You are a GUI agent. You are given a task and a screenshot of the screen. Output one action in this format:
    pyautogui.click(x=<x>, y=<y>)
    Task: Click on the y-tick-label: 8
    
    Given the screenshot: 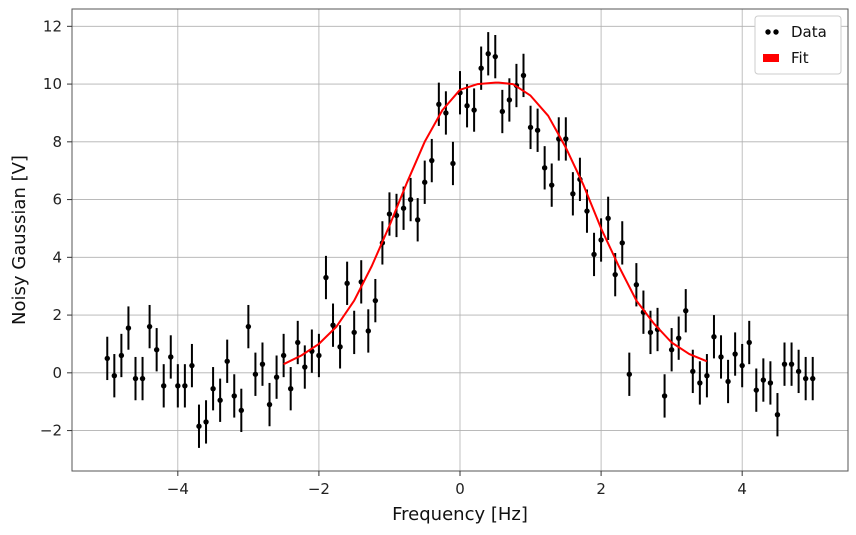 What is the action you would take?
    pyautogui.click(x=57, y=142)
    